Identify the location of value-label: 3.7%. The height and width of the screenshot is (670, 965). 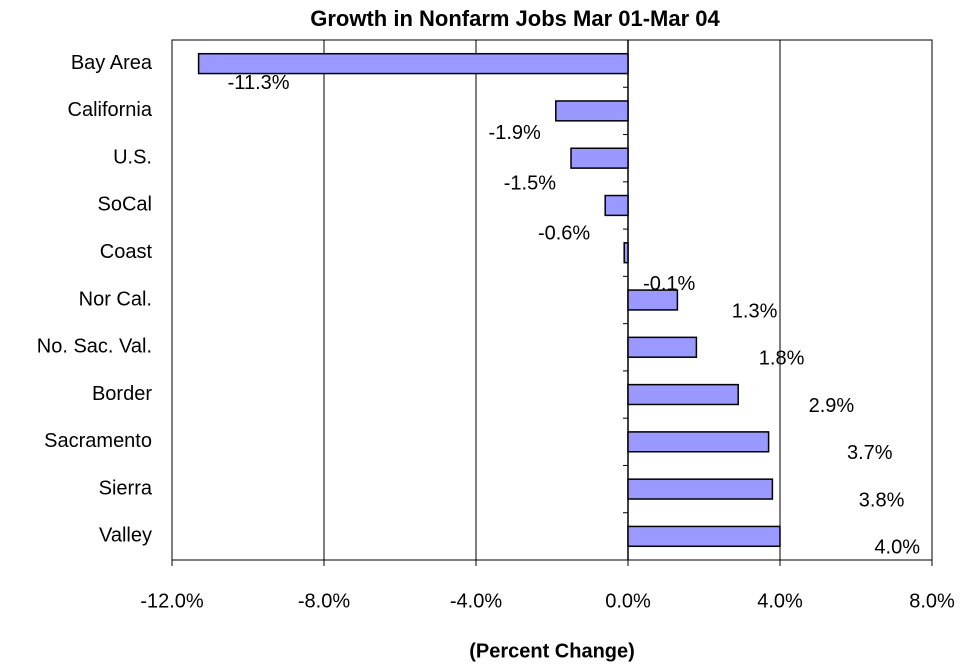
(870, 453).